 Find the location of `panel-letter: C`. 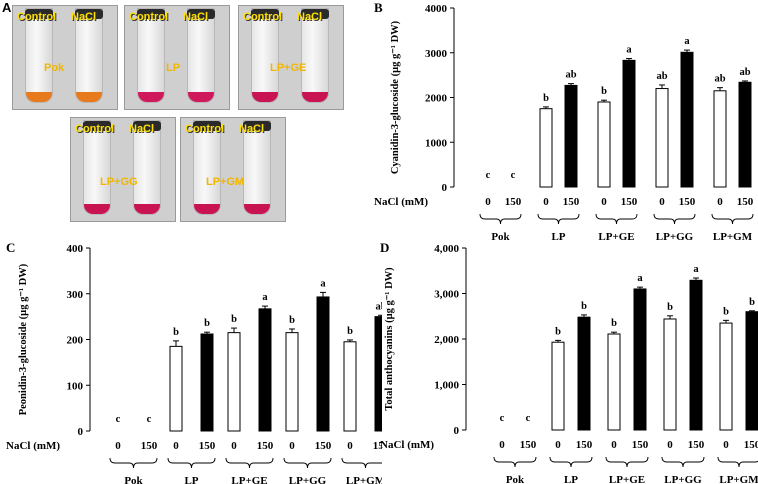

panel-letter: C is located at coordinates (10, 247).